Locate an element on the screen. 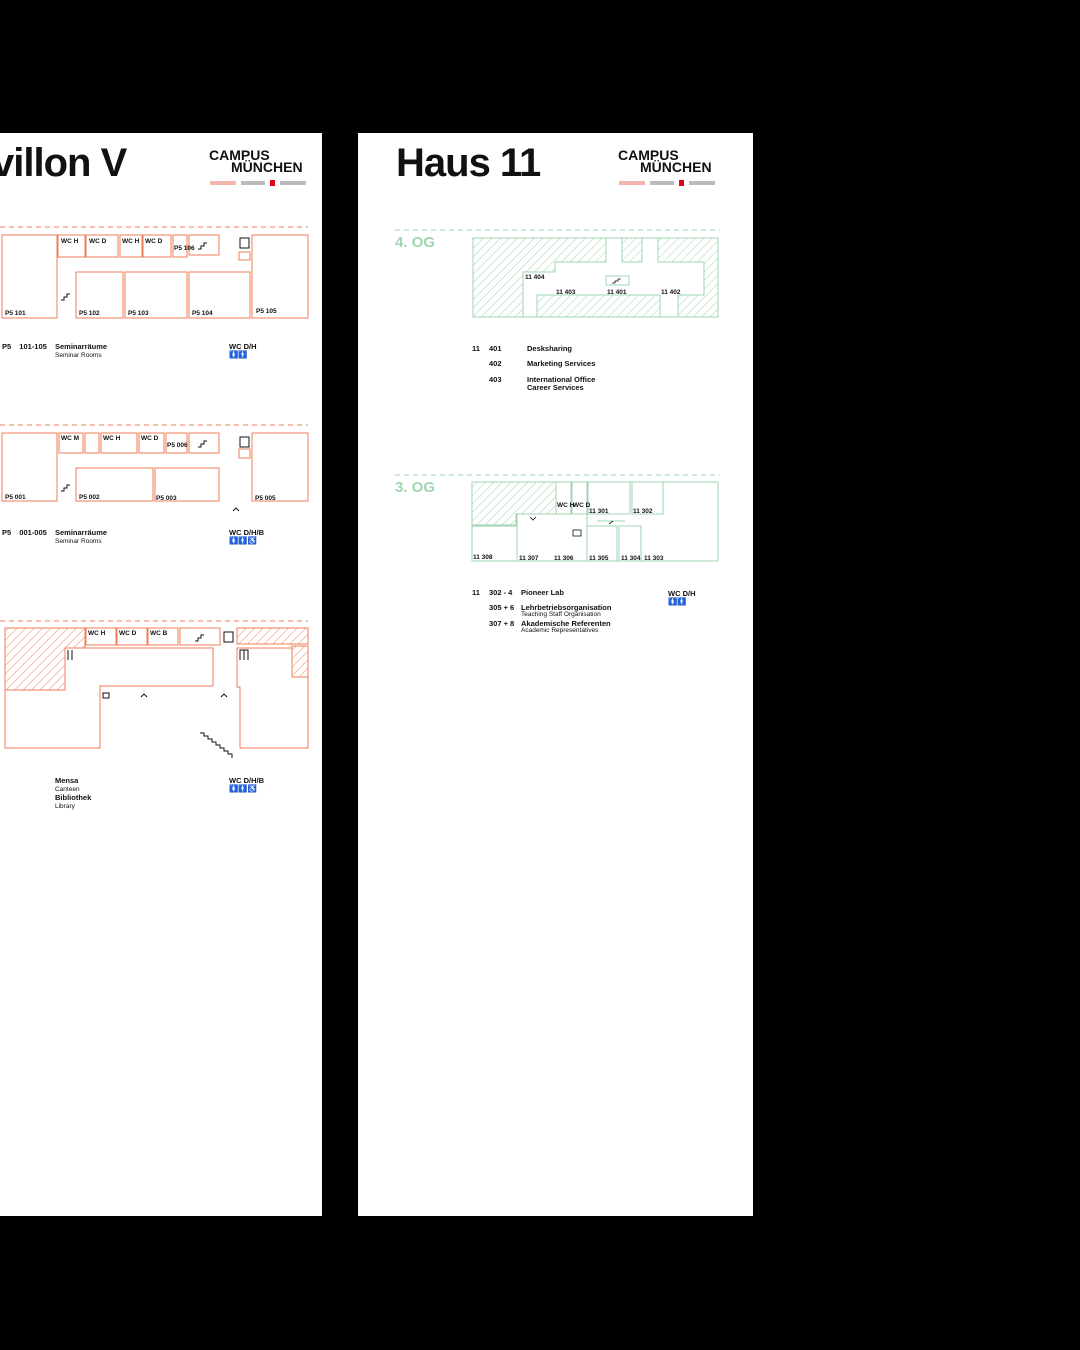 This screenshot has height=1350, width=1080. room-label: P5 102 is located at coordinates (89, 313).